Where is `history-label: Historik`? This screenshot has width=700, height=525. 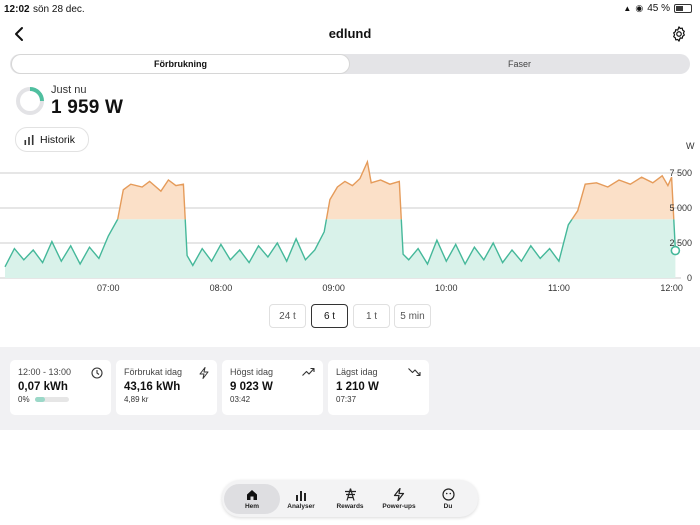 history-label: Historik is located at coordinates (58, 139).